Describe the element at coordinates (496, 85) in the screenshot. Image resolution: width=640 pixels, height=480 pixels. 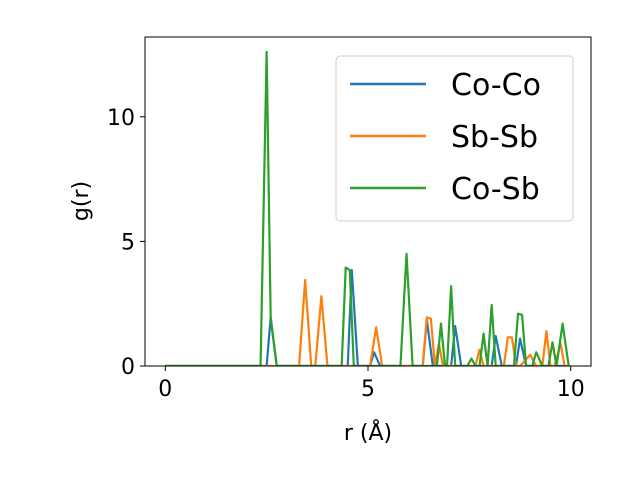
I see `legend-label-Co-Co: Co-Co` at that location.